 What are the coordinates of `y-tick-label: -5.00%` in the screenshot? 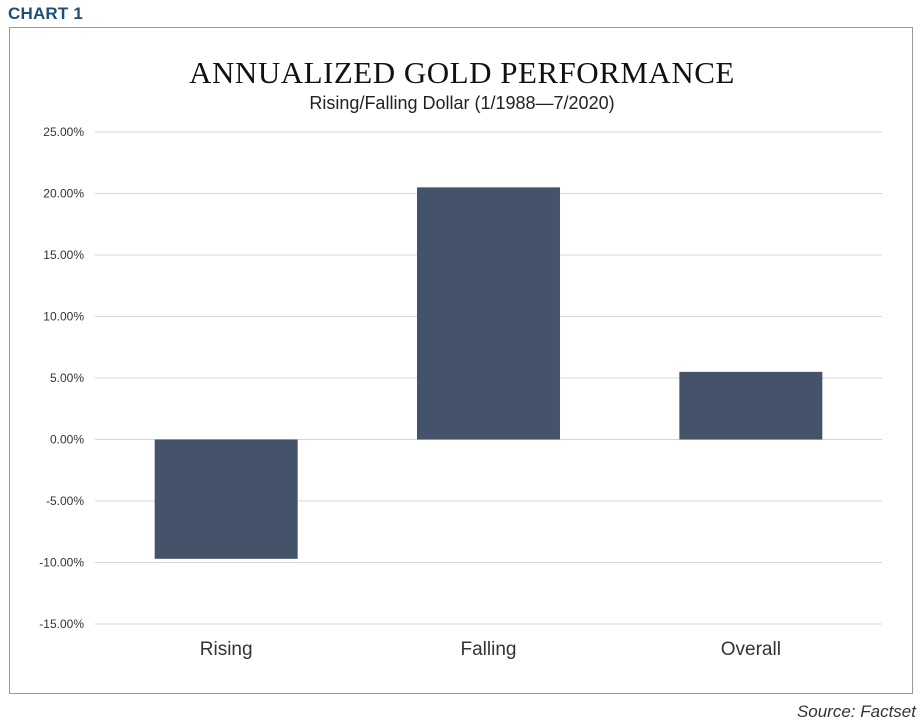 It's located at (65, 501).